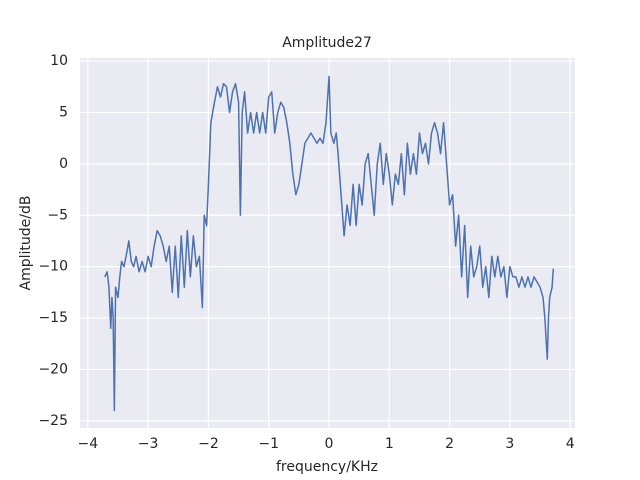 This screenshot has width=640, height=480. What do you see at coordinates (88, 444) in the screenshot?
I see `x-tick-label: −4` at bounding box center [88, 444].